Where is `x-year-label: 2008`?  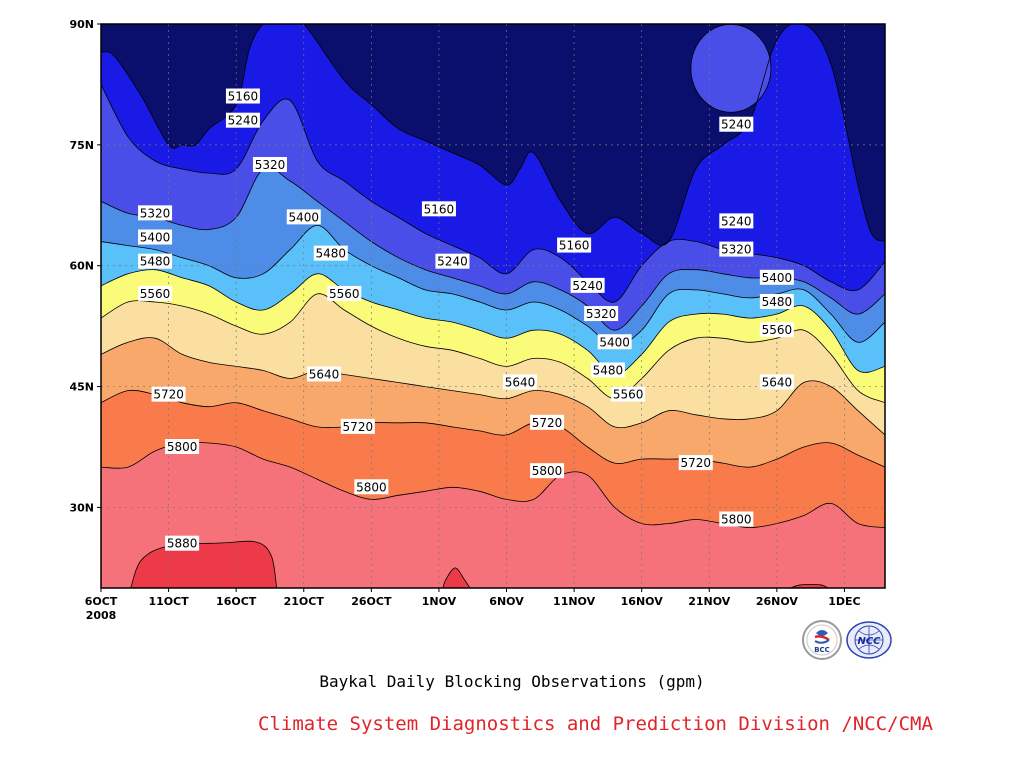 x-year-label: 2008 is located at coordinates (101, 615).